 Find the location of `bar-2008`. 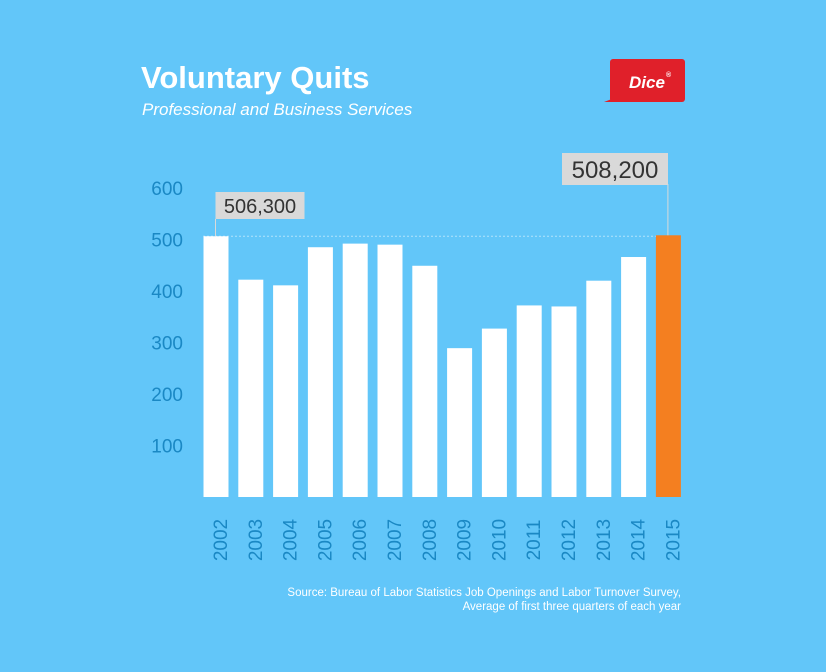

bar-2008 is located at coordinates (425, 381).